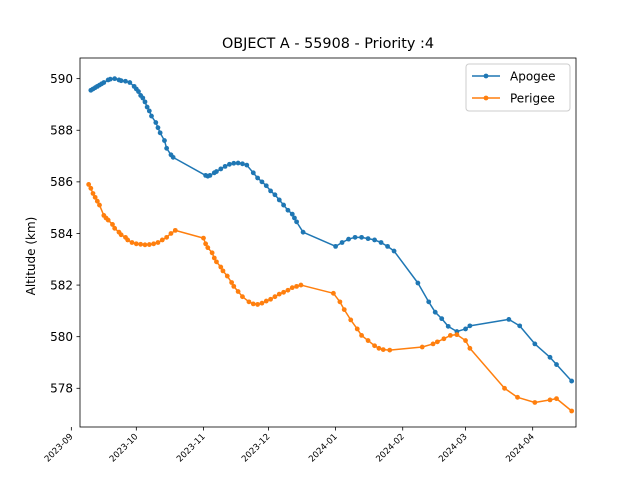  Describe the element at coordinates (514, 76) in the screenshot. I see `legend-entry-apogee: Apogee` at that location.